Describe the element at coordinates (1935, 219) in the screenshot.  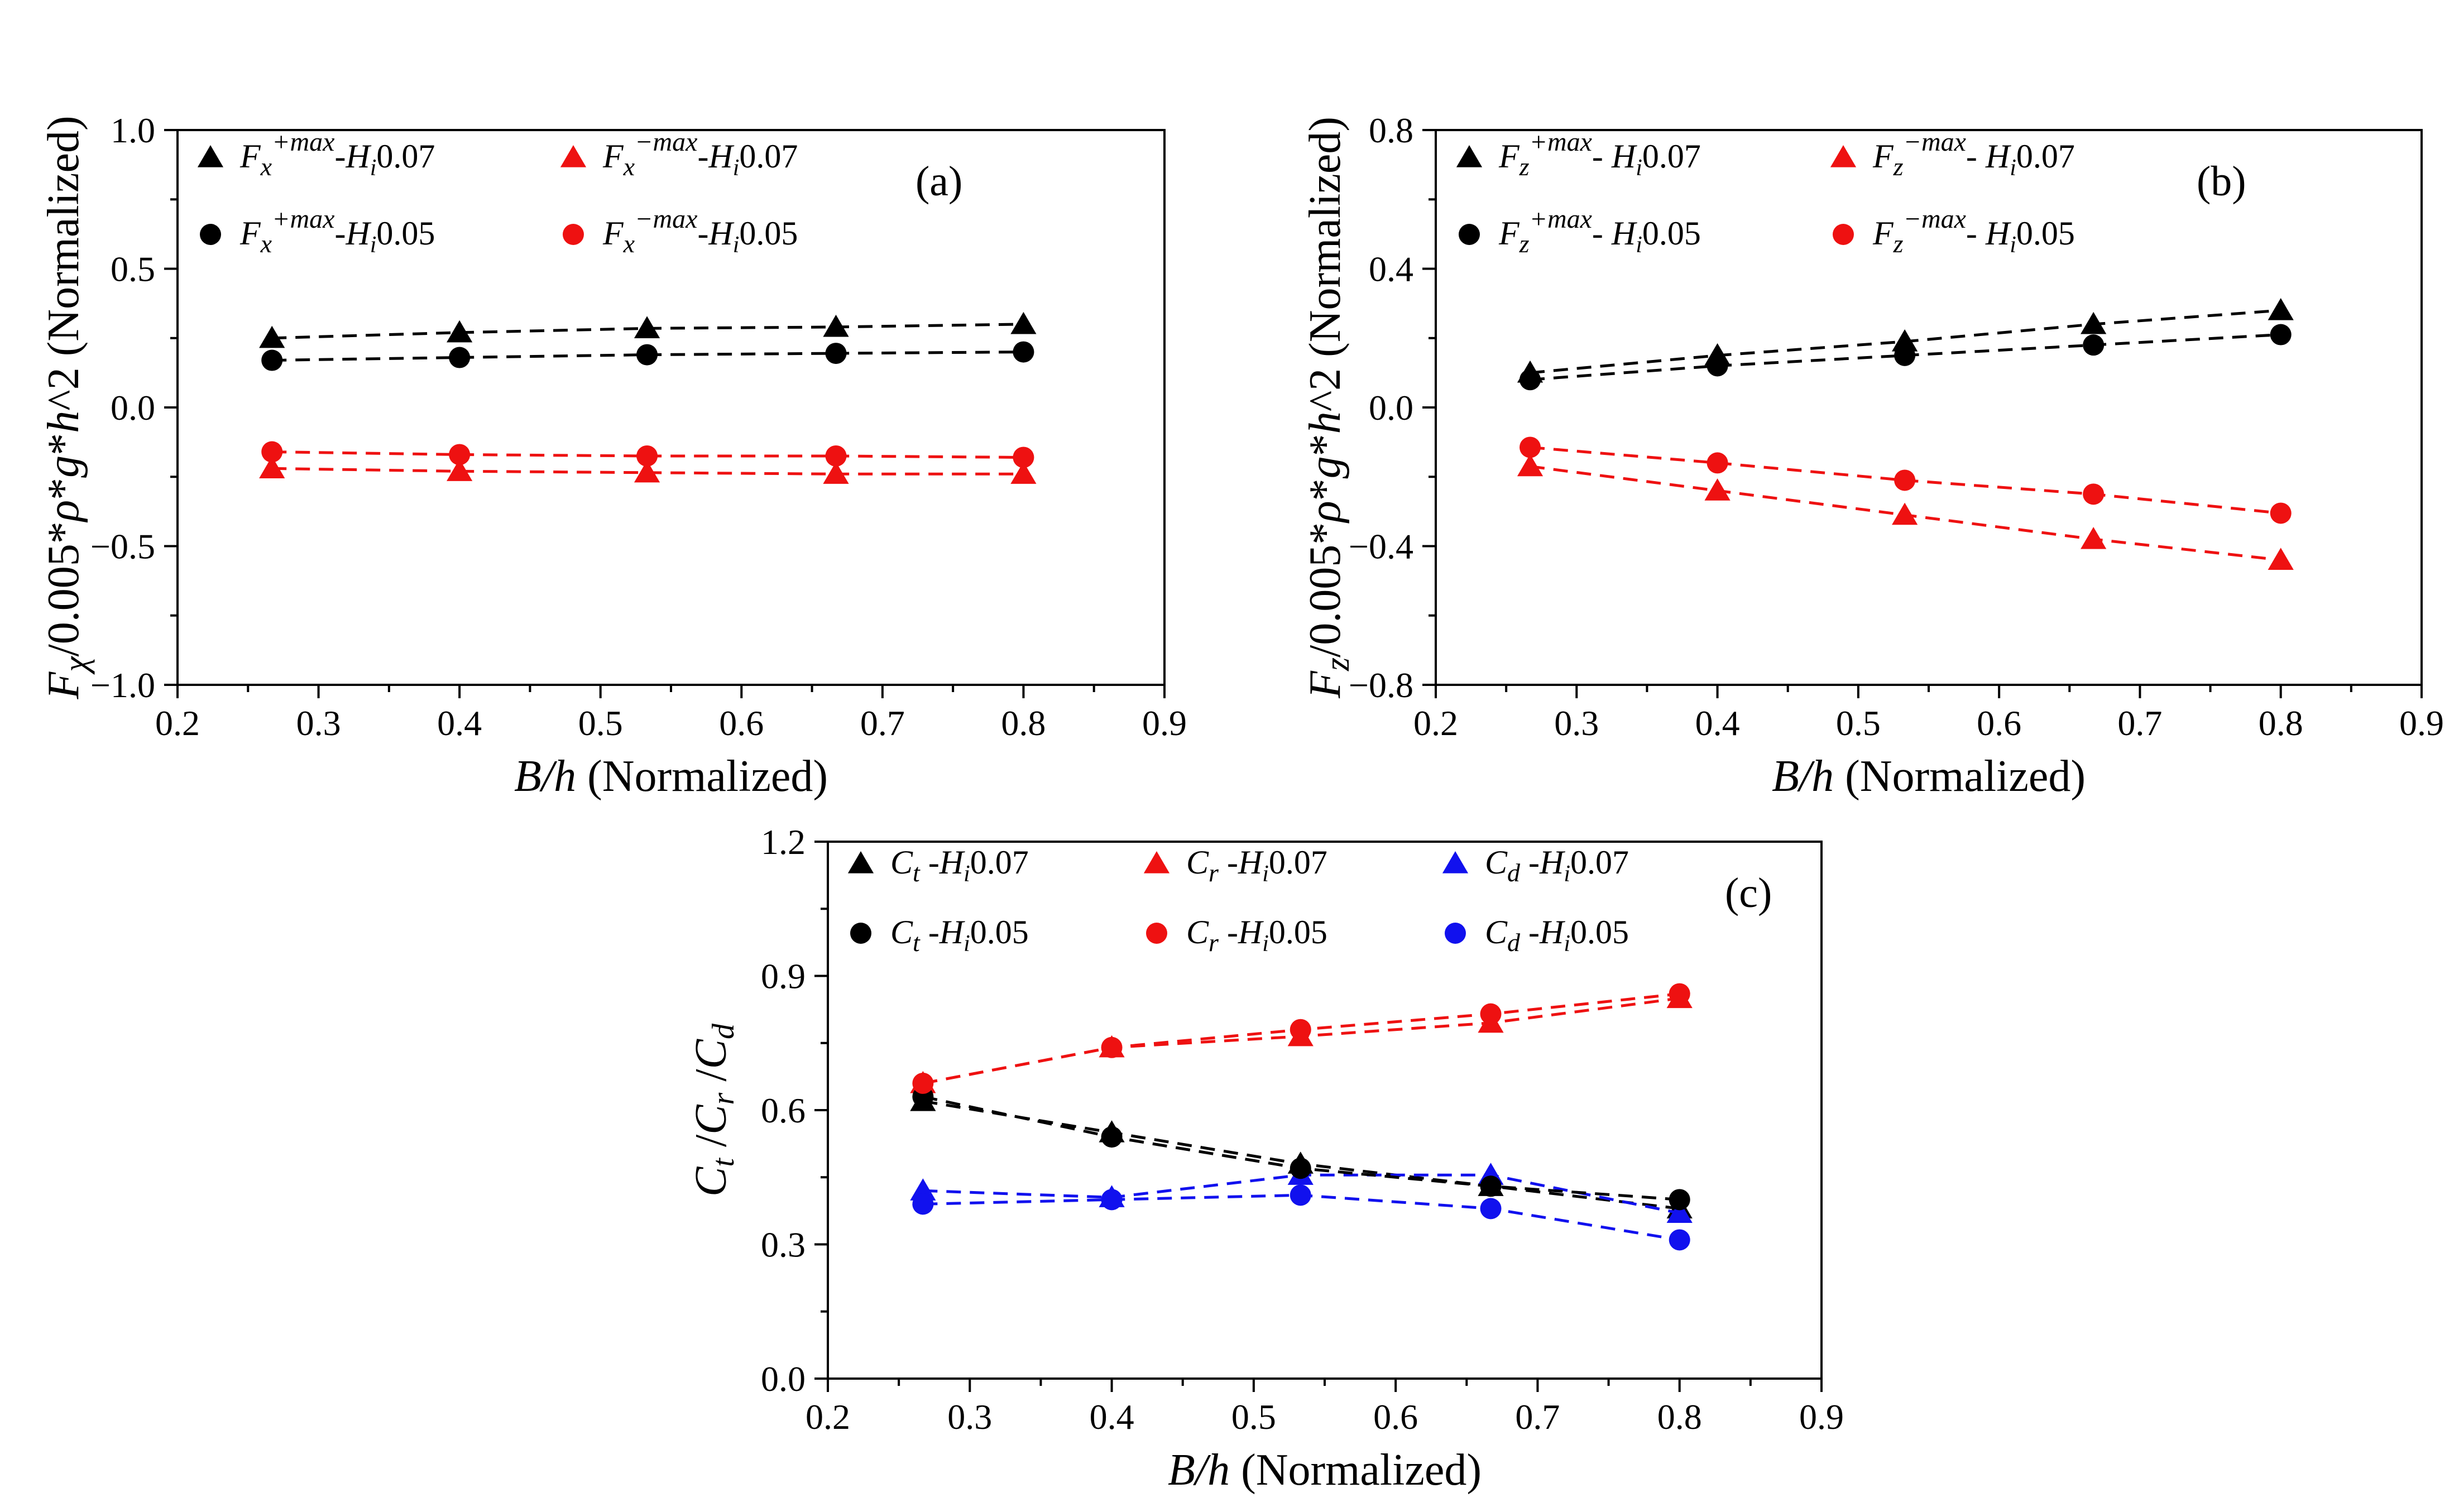
I see `text-span: −max` at that location.